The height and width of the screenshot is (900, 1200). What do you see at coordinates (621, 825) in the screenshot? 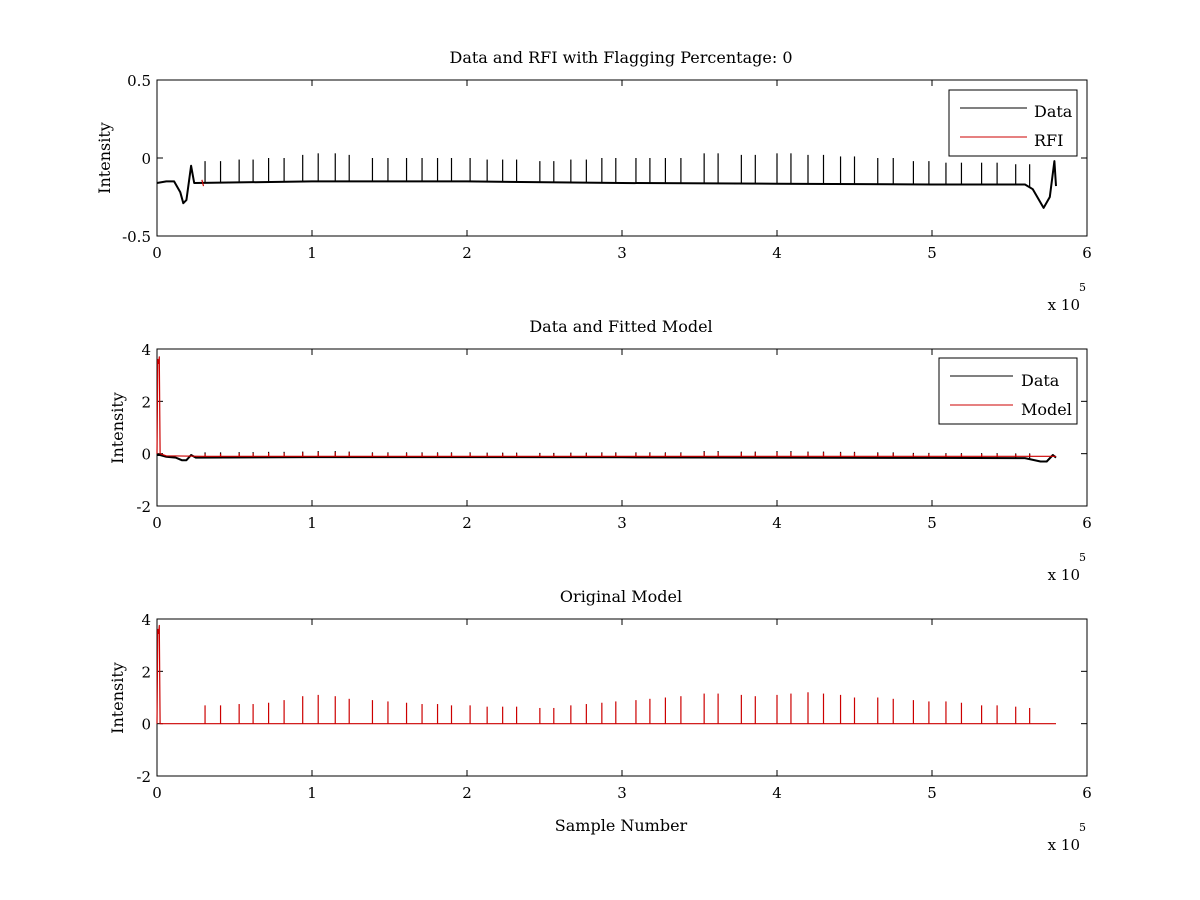
I see `x-axis-label: Sample Number` at bounding box center [621, 825].